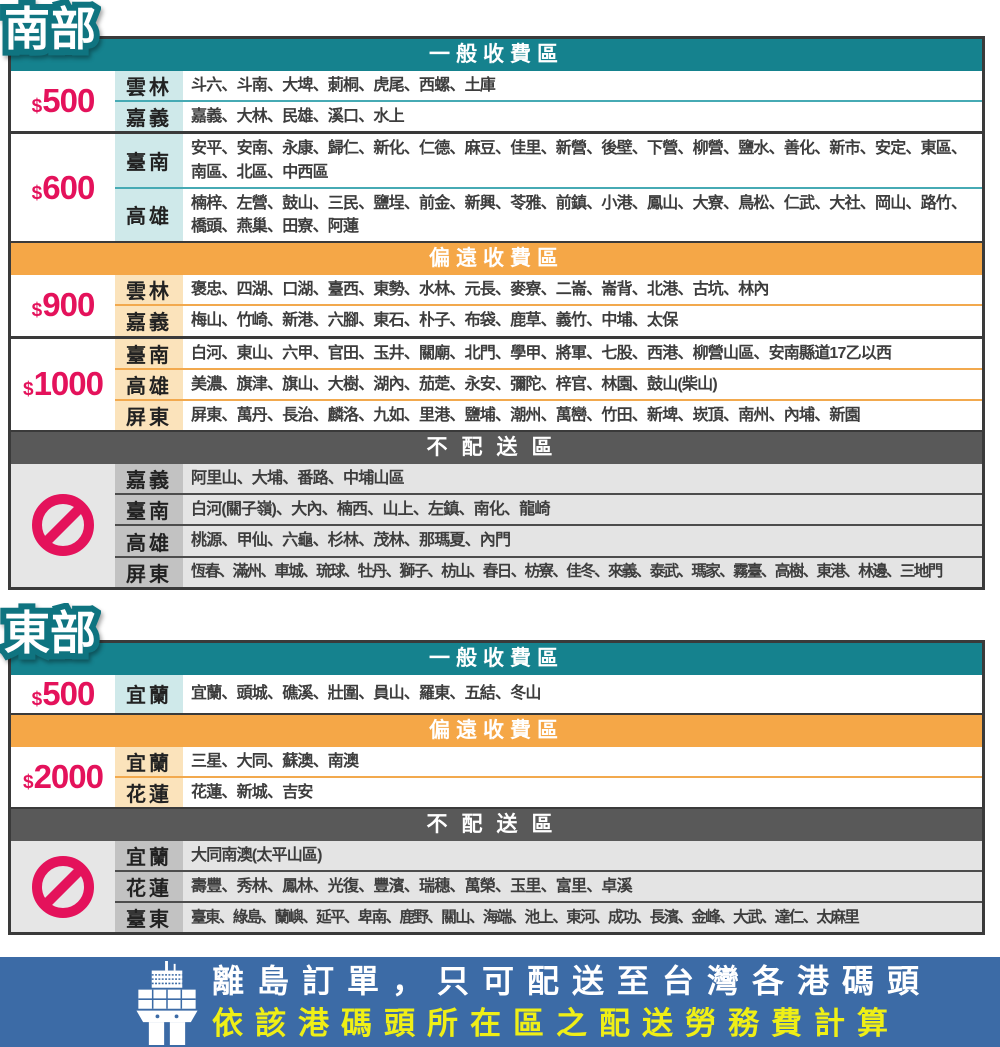 The image size is (1000, 1047). I want to click on fee-group-2000: $2000 宜蘭 三星、大同、蘇澳、南澳 花蓮 花蓮、新城、吉安, so click(496, 776).